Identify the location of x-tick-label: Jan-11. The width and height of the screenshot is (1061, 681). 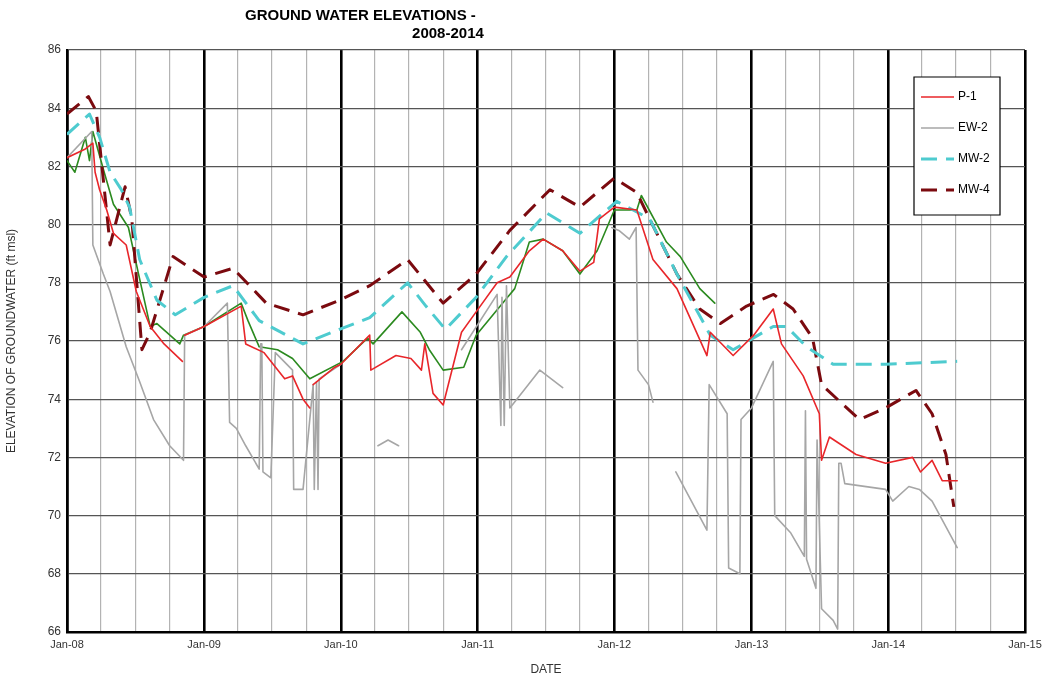
(478, 643).